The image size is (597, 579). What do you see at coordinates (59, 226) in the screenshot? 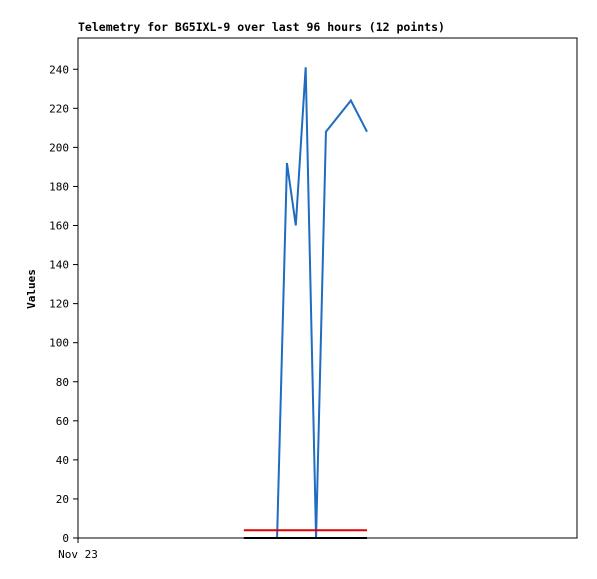
I see `y-tick-label: 160` at bounding box center [59, 226].